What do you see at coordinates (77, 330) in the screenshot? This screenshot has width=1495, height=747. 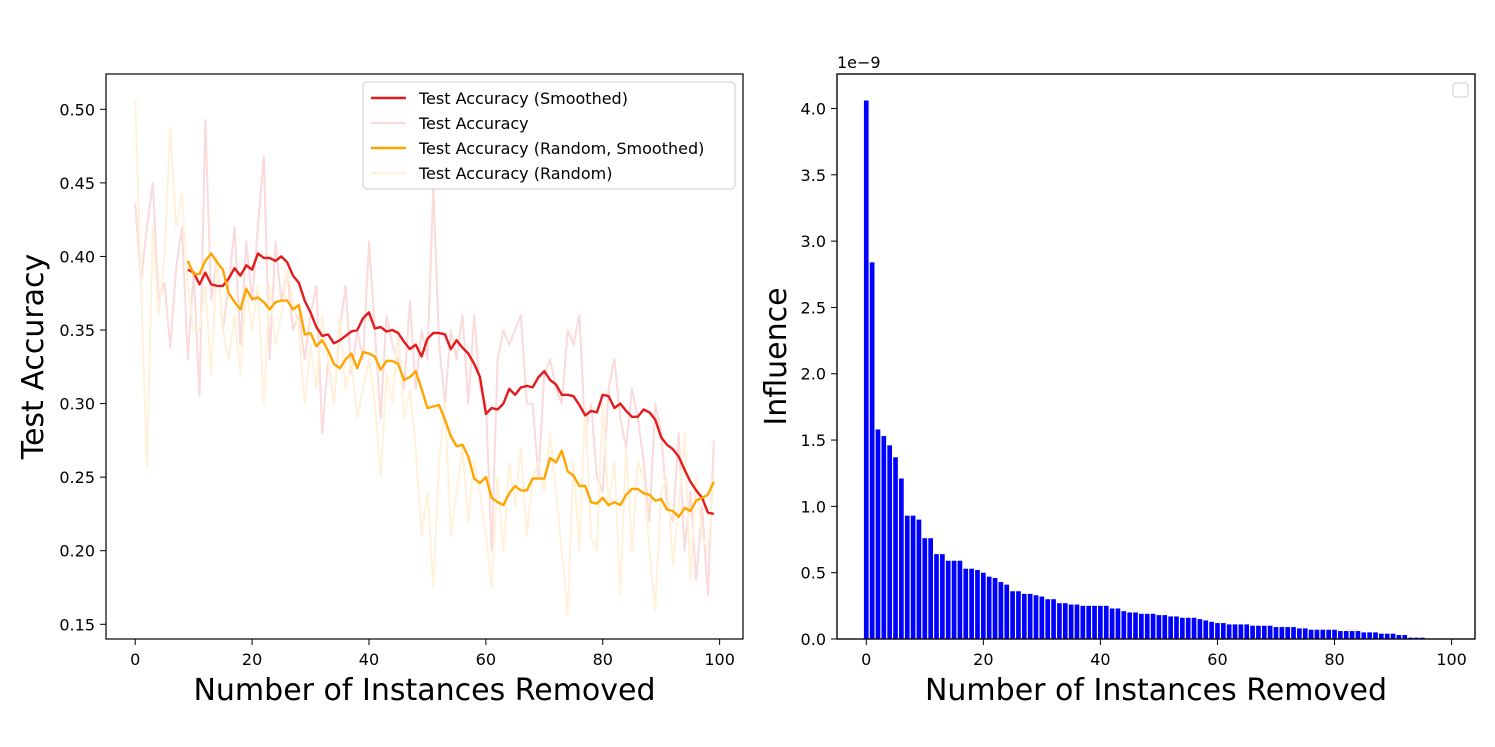 I see `y-tick-label: 0.35` at bounding box center [77, 330].